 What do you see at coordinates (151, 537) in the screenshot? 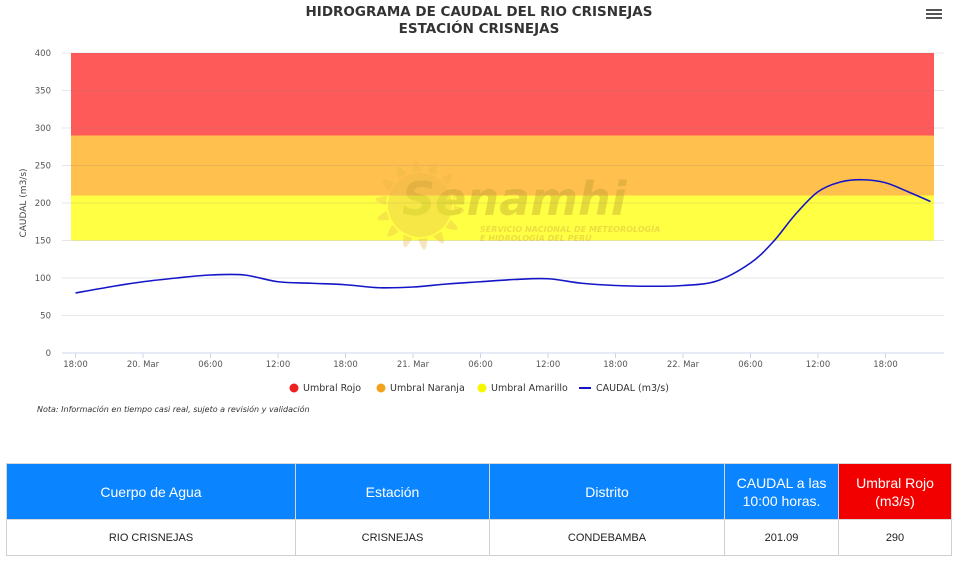
I see `cell-cuerpo: RIO CRISNEJAS` at bounding box center [151, 537].